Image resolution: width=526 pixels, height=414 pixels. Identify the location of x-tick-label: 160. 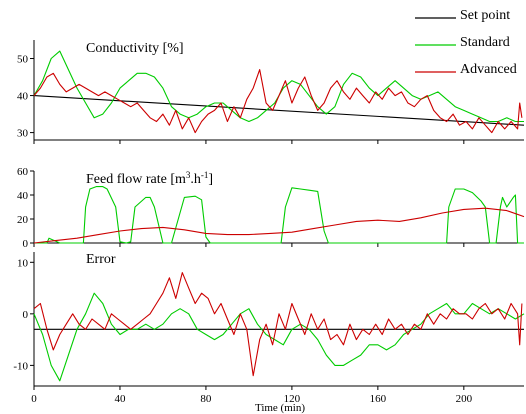
(378, 399).